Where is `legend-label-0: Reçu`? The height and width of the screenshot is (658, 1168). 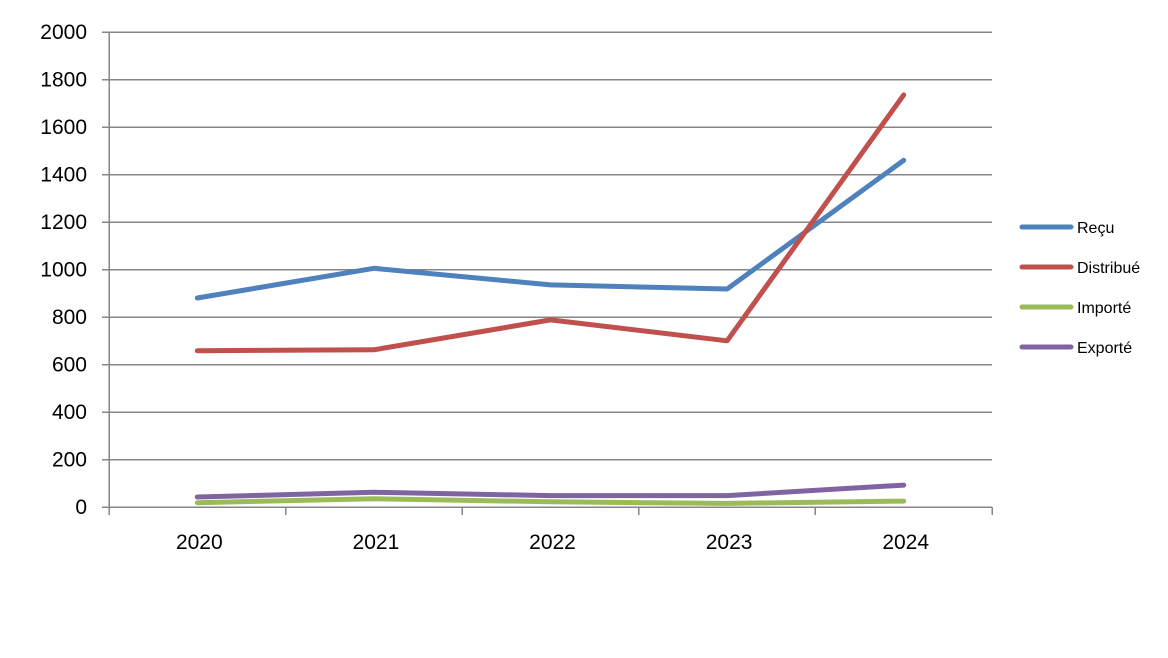 legend-label-0: Reçu is located at coordinates (1095, 228).